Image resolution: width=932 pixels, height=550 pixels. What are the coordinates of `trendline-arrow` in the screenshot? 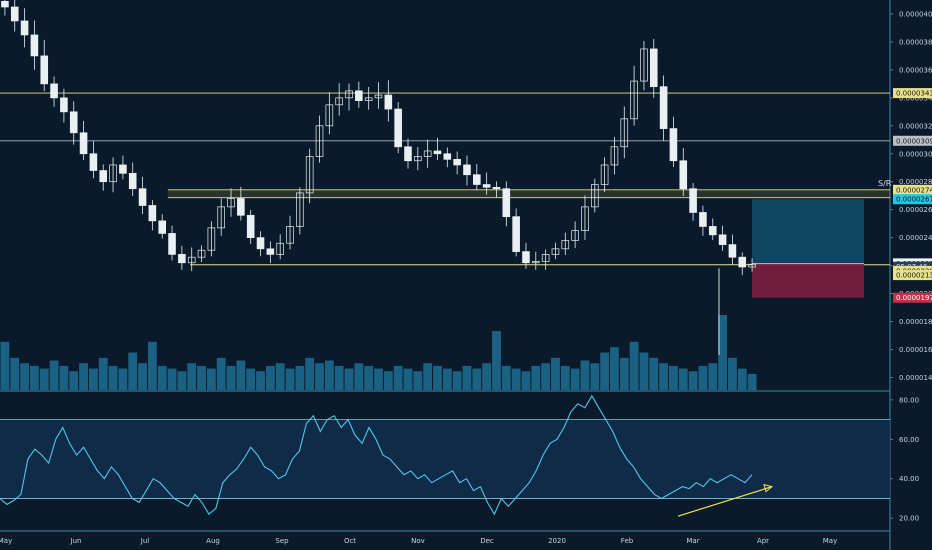 It's located at (725, 501).